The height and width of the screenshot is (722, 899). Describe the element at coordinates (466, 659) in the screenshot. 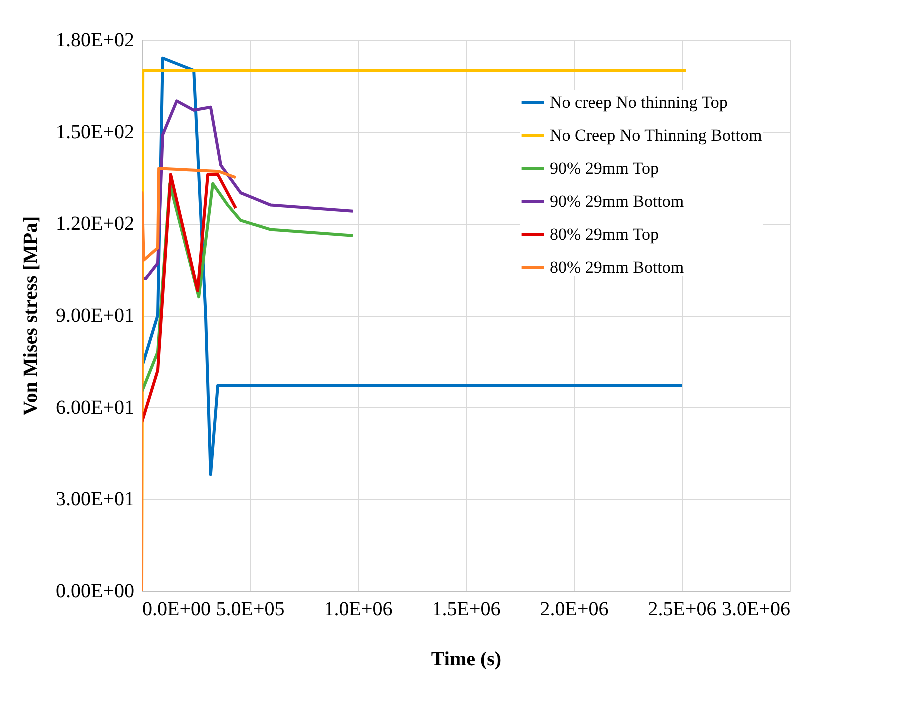

I see `x-axis-title: Time (s)` at that location.